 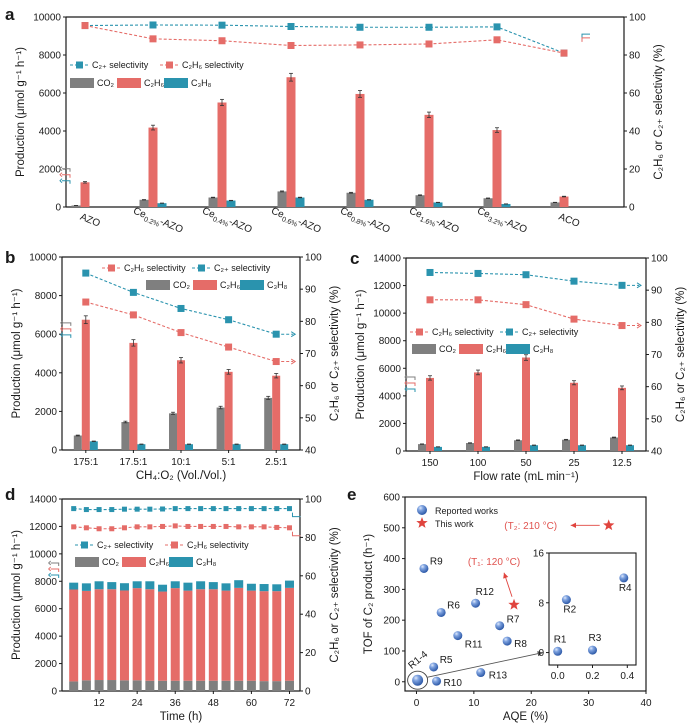 What do you see at coordinates (427, 222) in the screenshot?
I see `x-tick-sub: 1.6%` at bounding box center [427, 222].